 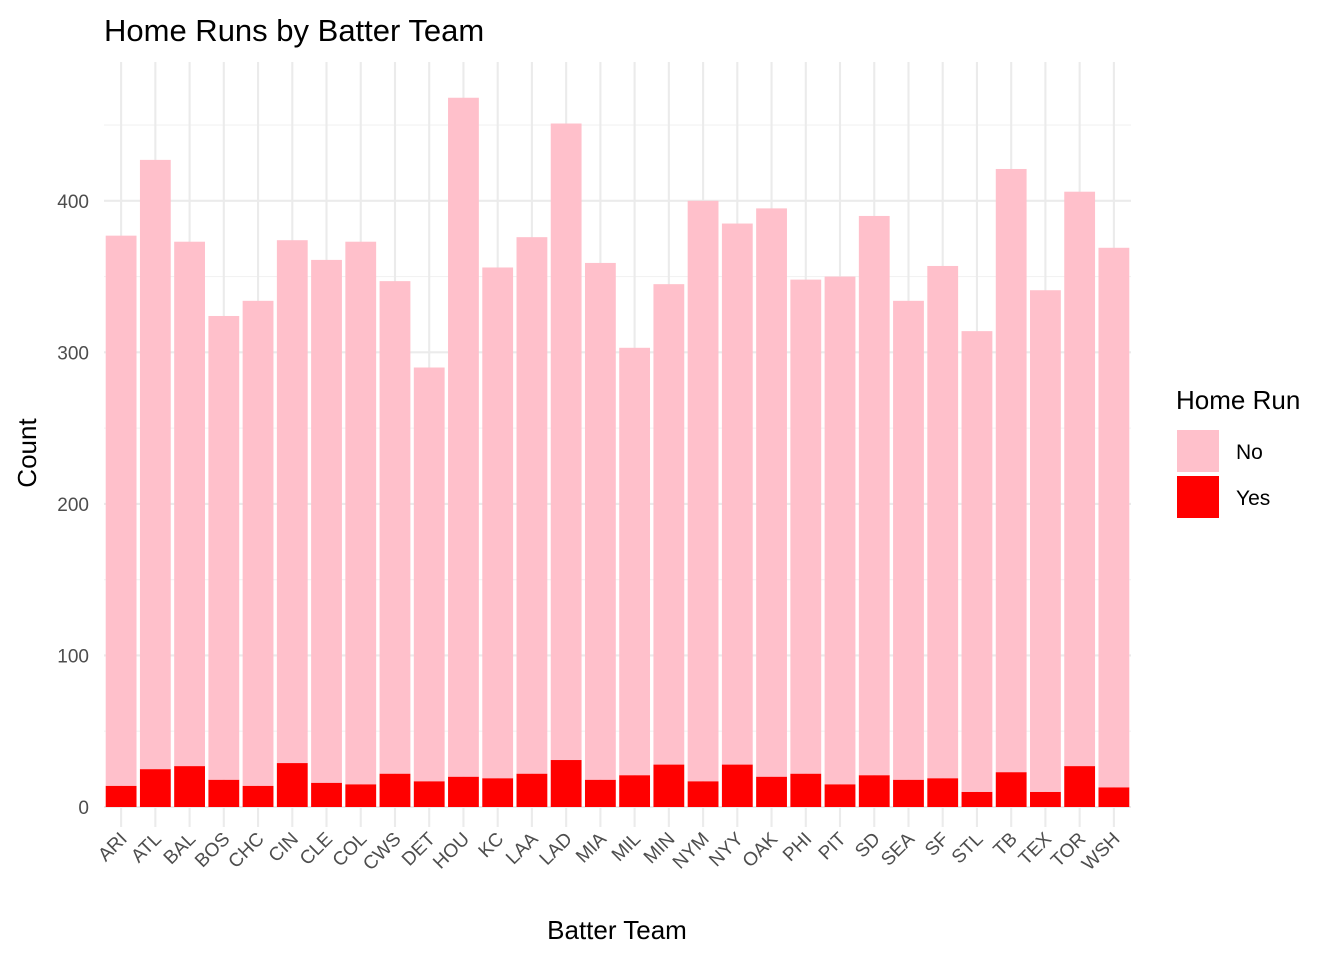 I want to click on x-tick-label: WSH, so click(x=1101, y=852).